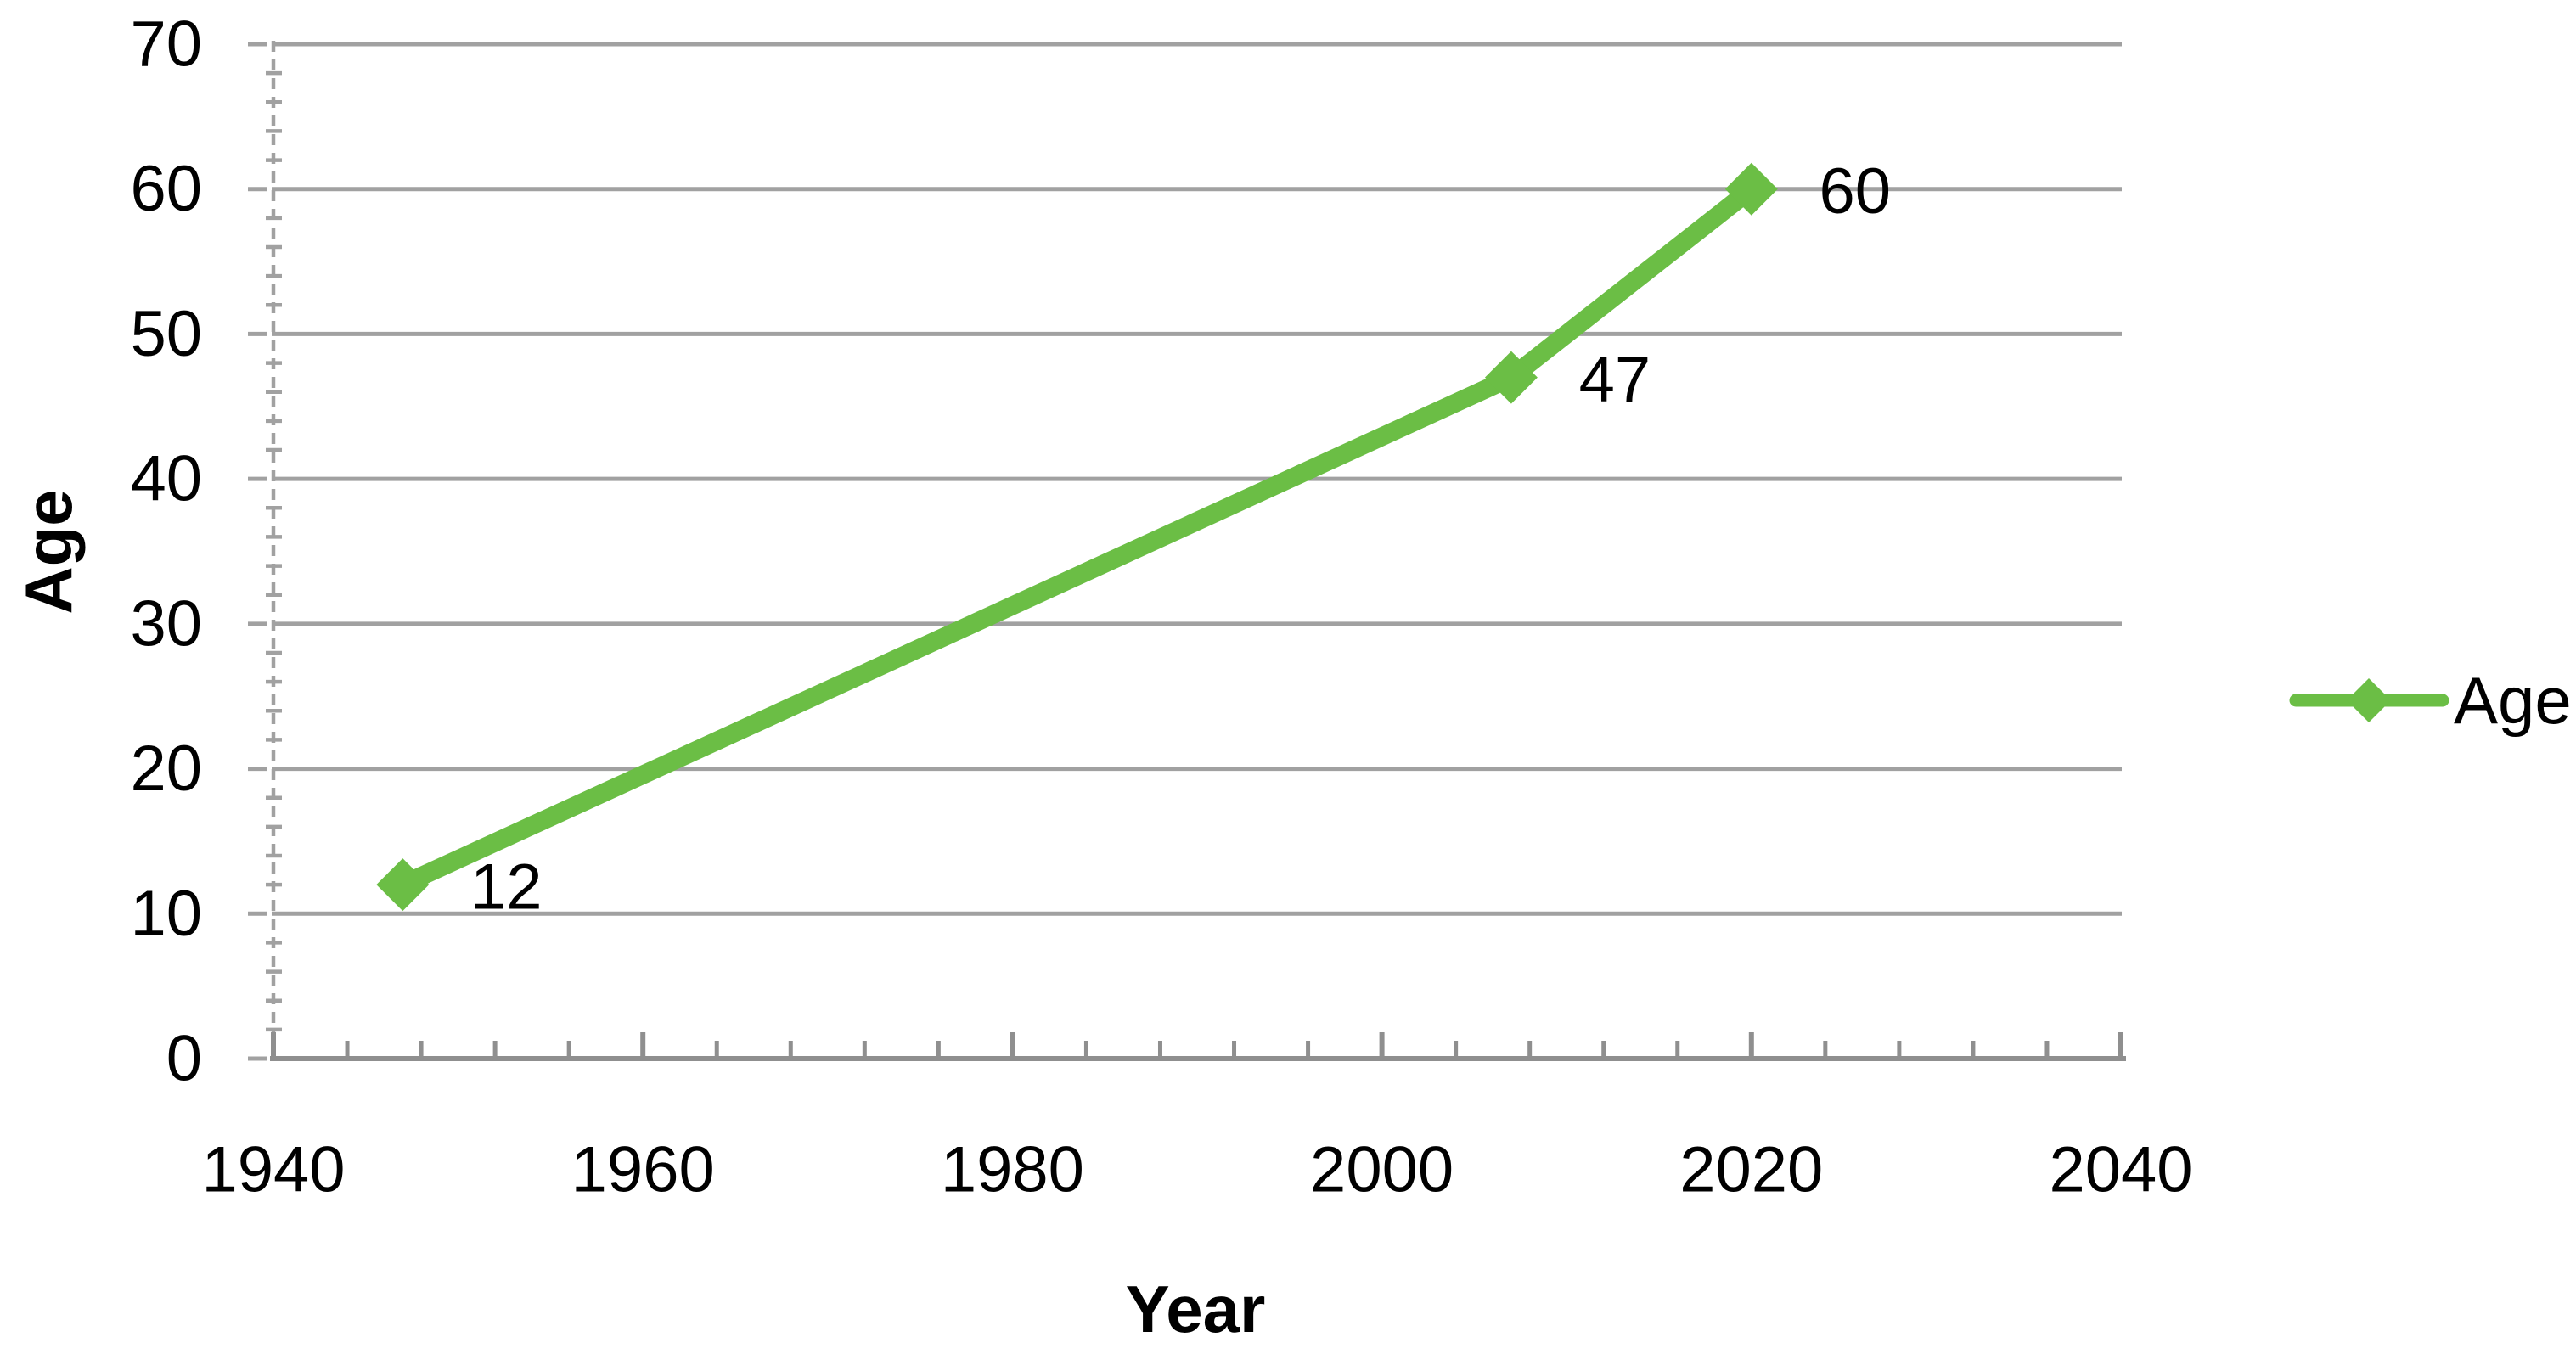  I want to click on legend: Age, so click(2430, 700).